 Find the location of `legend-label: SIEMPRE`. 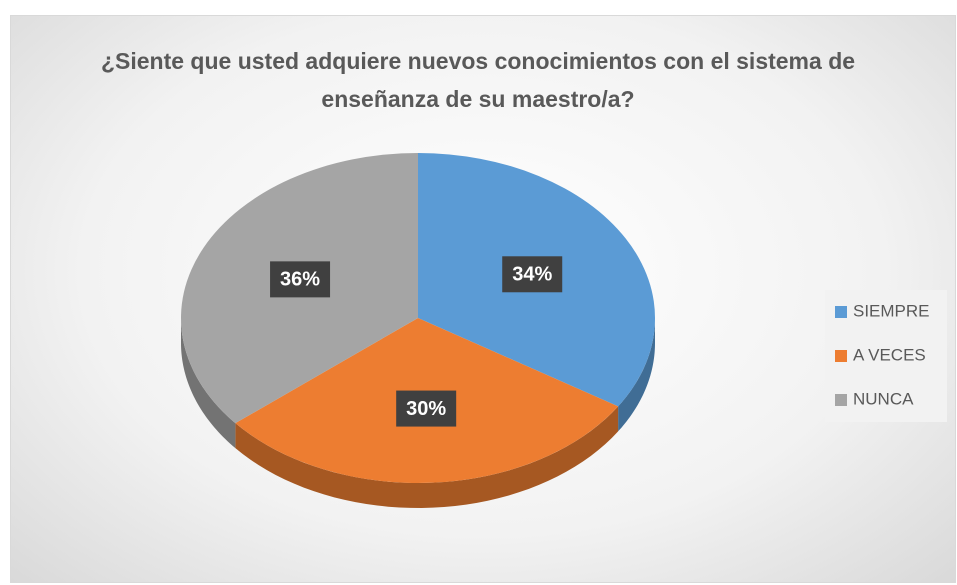

legend-label: SIEMPRE is located at coordinates (891, 310).